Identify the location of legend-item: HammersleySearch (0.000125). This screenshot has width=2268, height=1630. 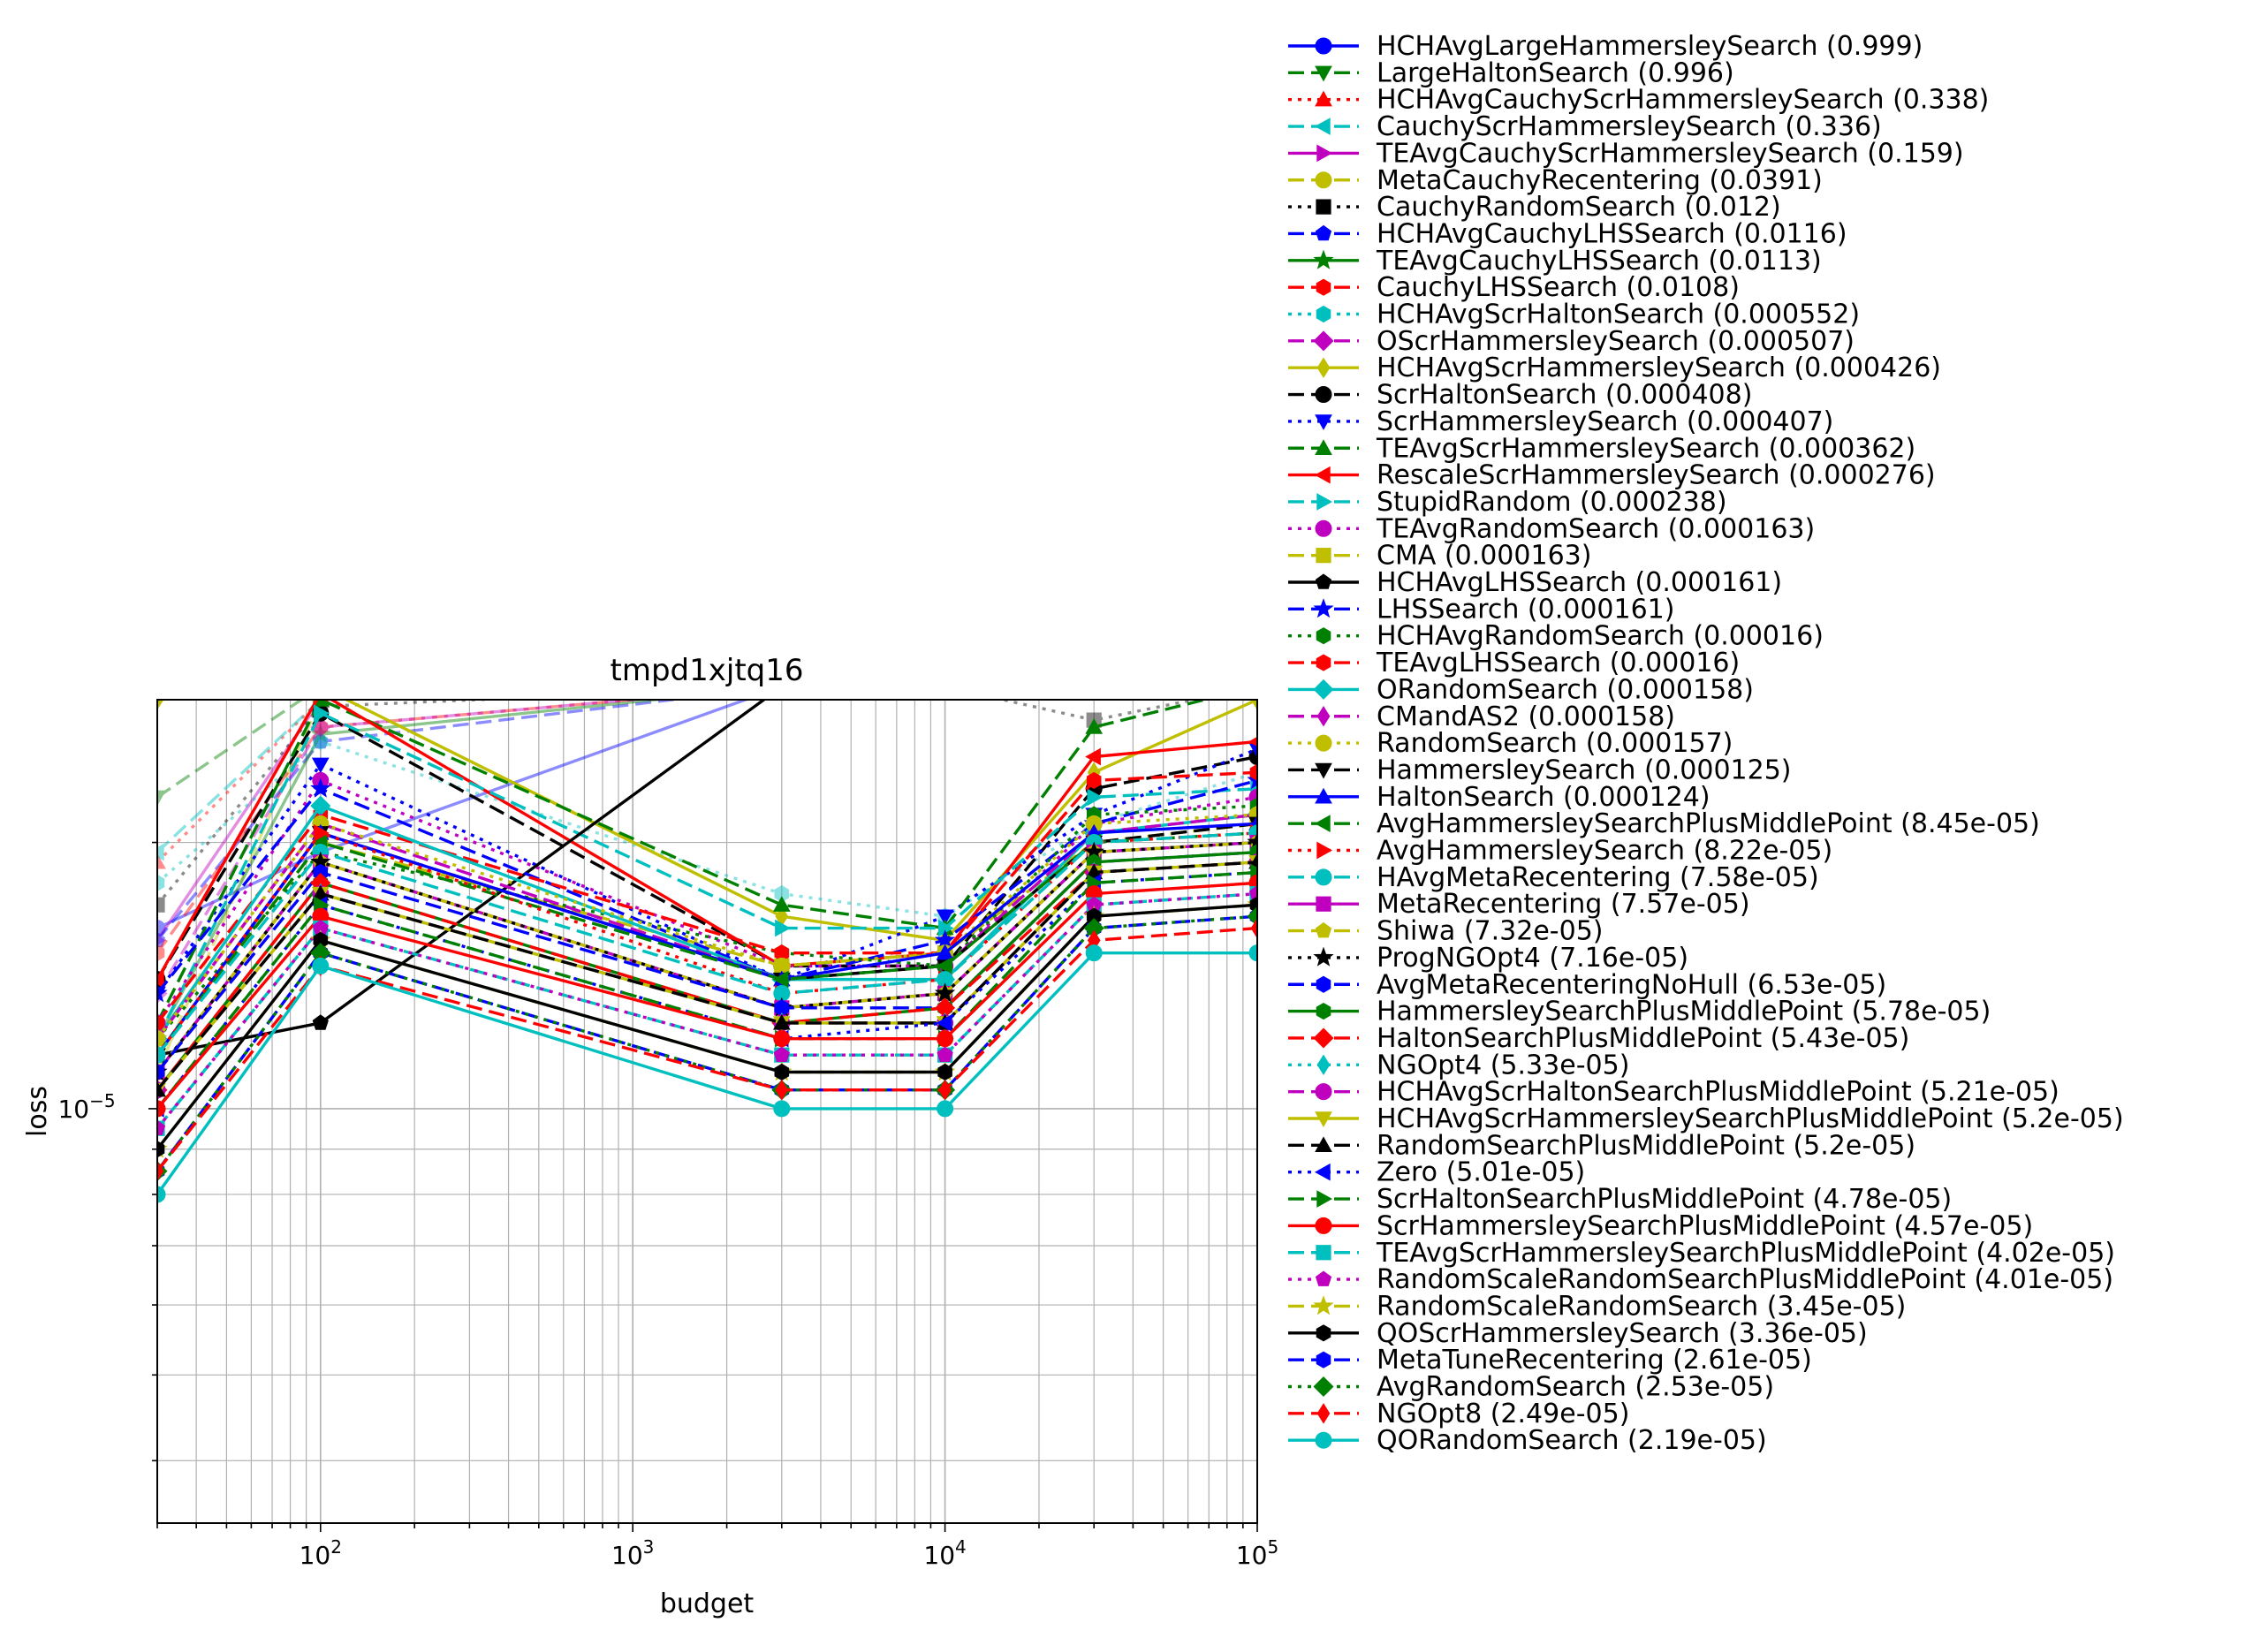
(1540, 769).